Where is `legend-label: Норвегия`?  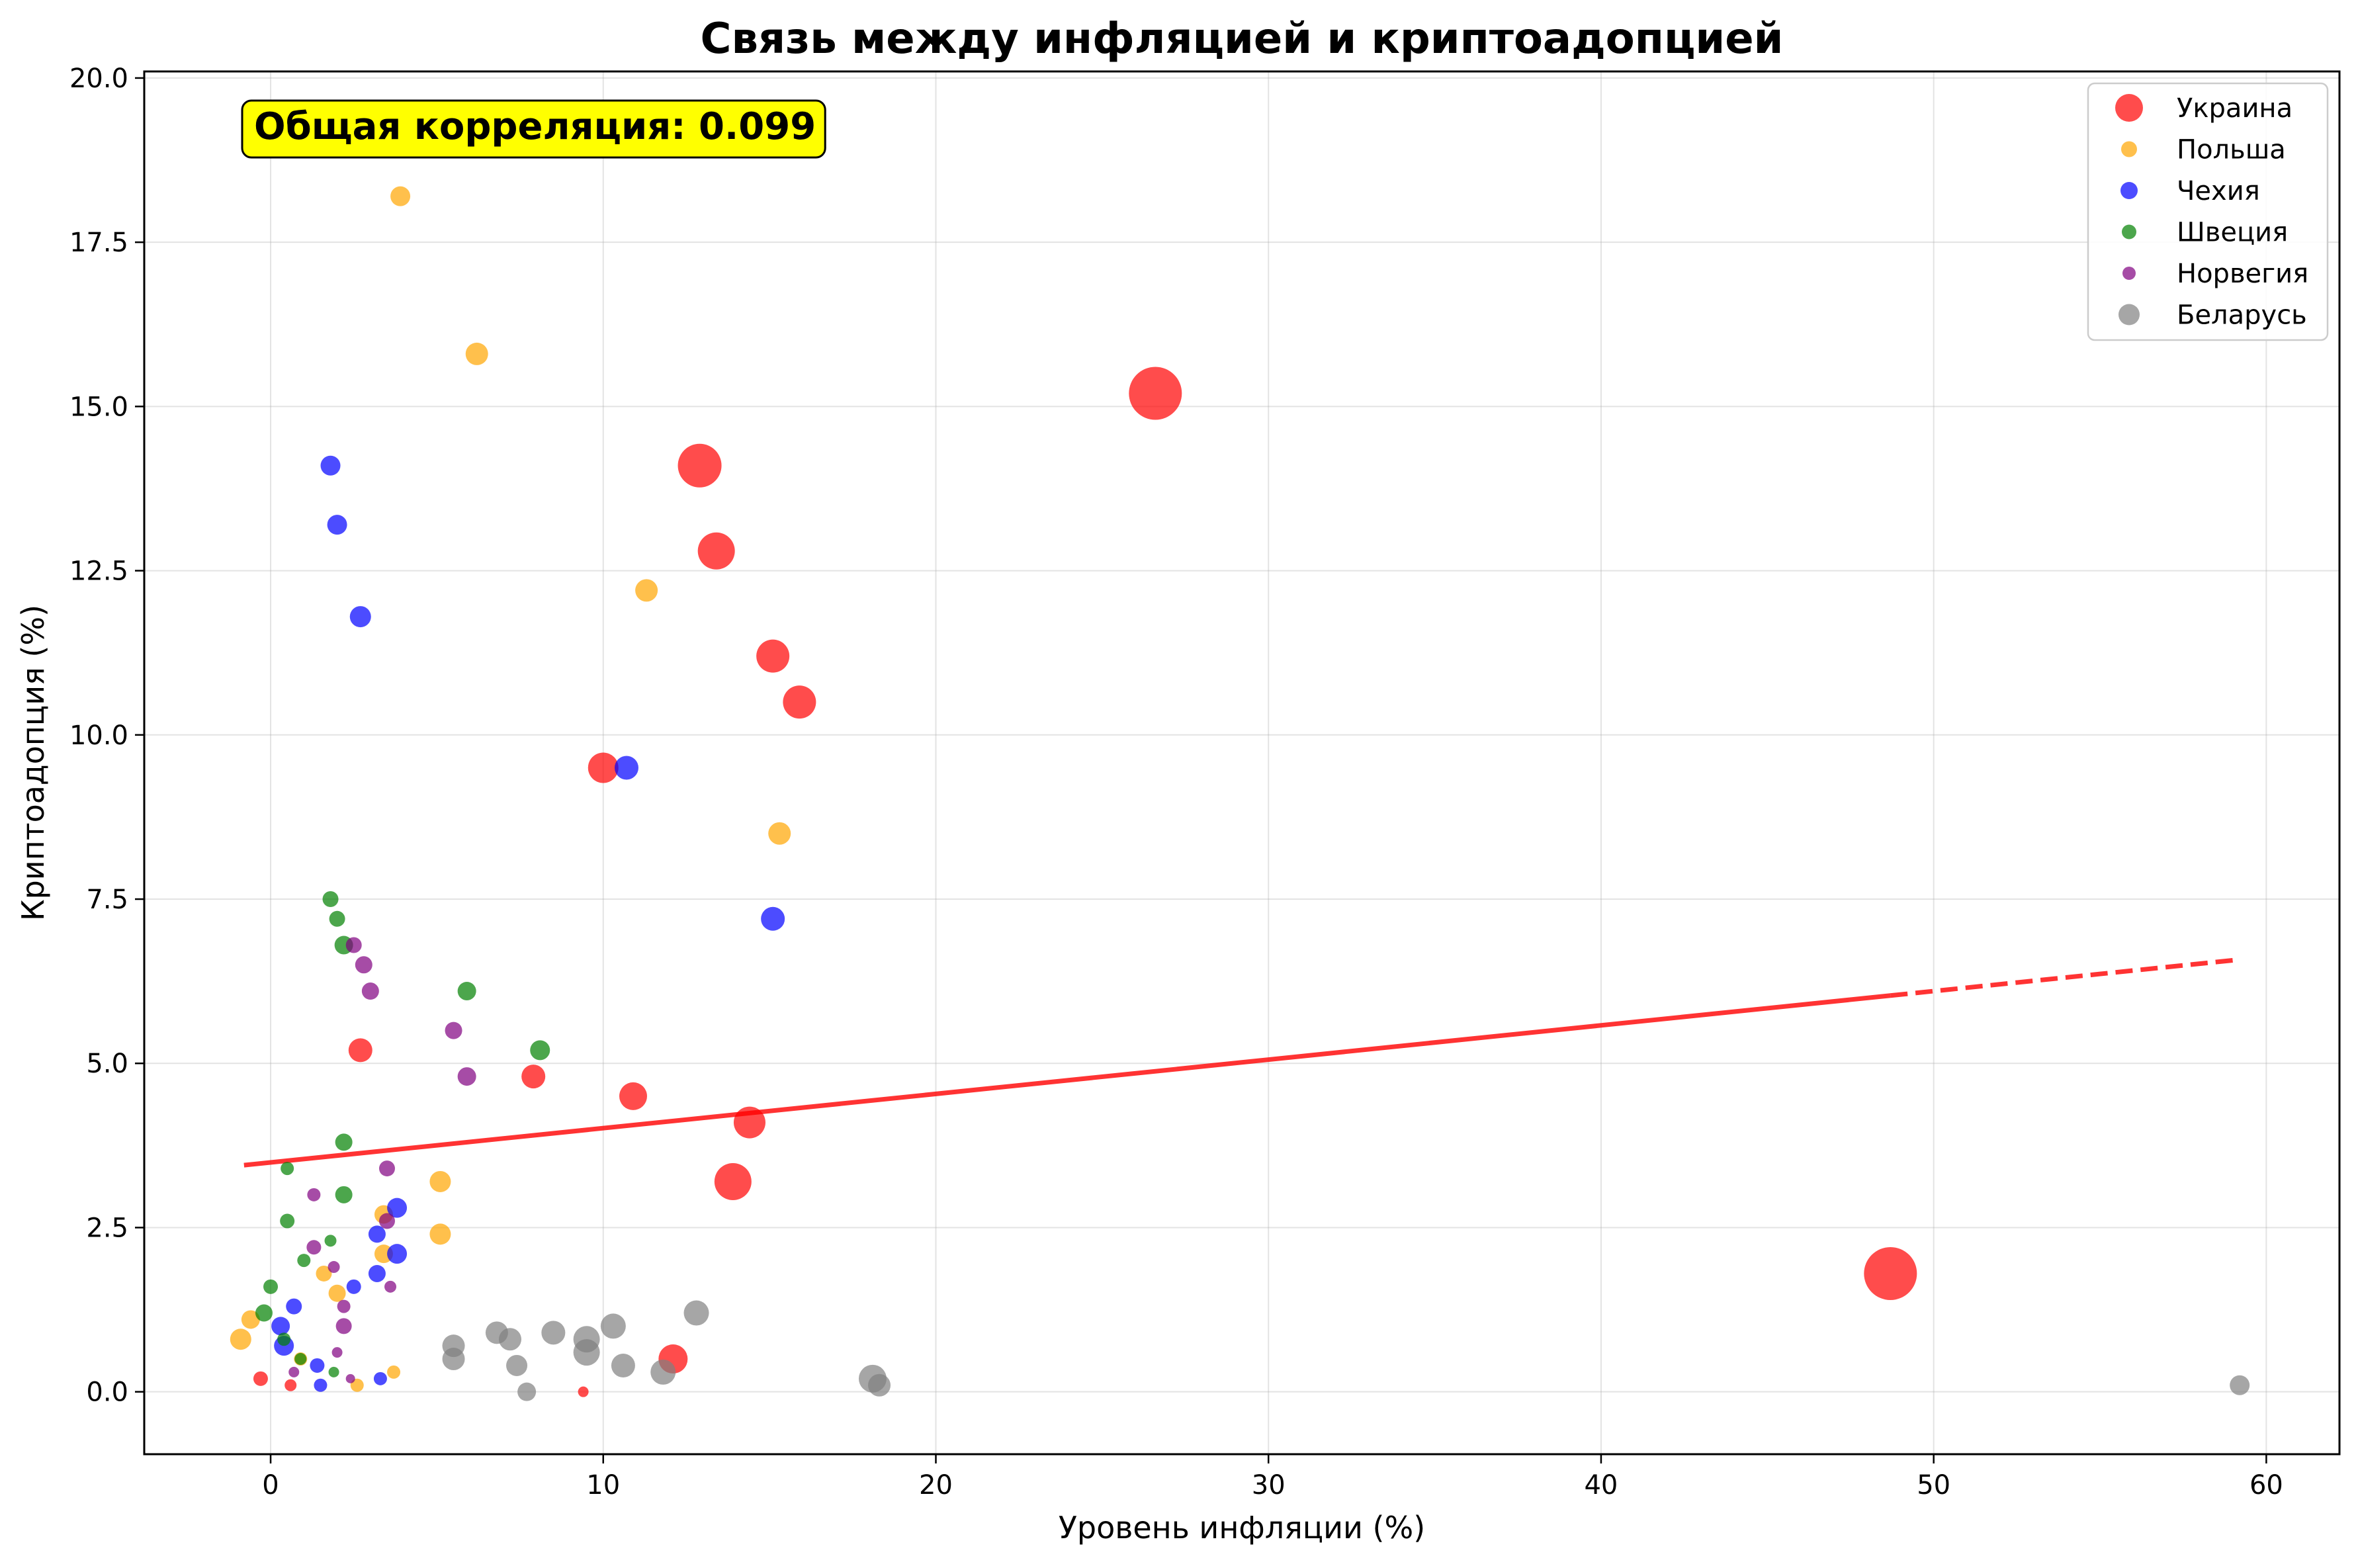 legend-label: Норвегия is located at coordinates (2242, 274).